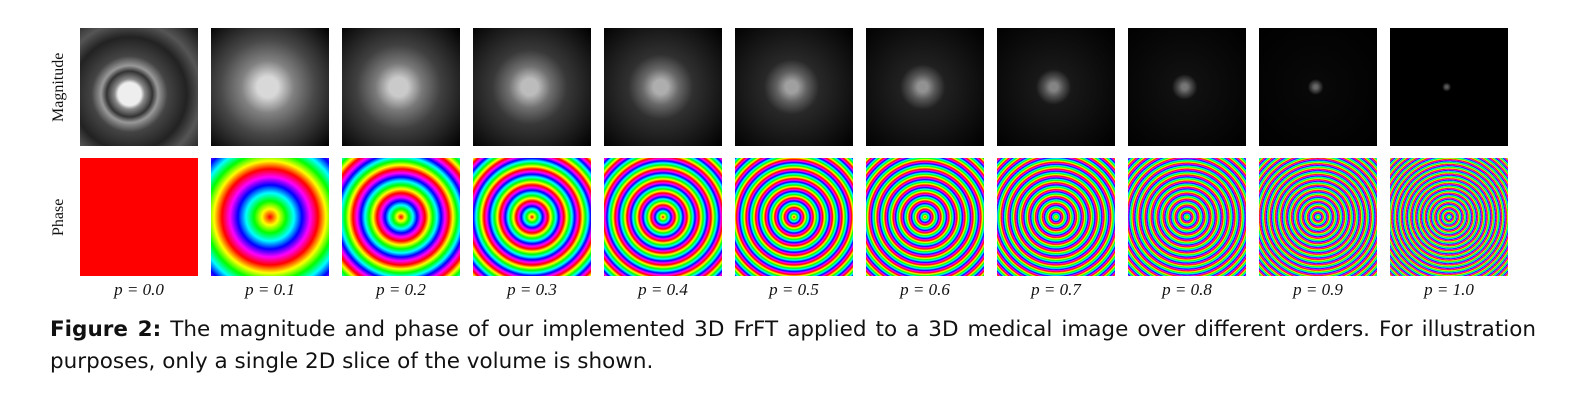  What do you see at coordinates (1187, 289) in the screenshot?
I see `column-label: p = 0.8` at bounding box center [1187, 289].